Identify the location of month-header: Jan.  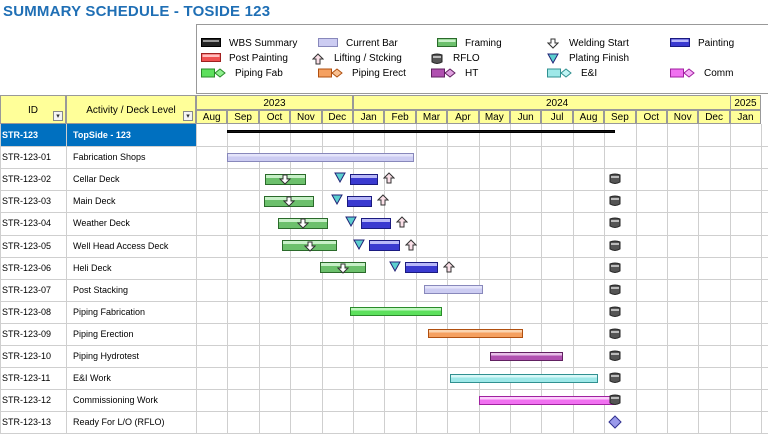
(369, 117).